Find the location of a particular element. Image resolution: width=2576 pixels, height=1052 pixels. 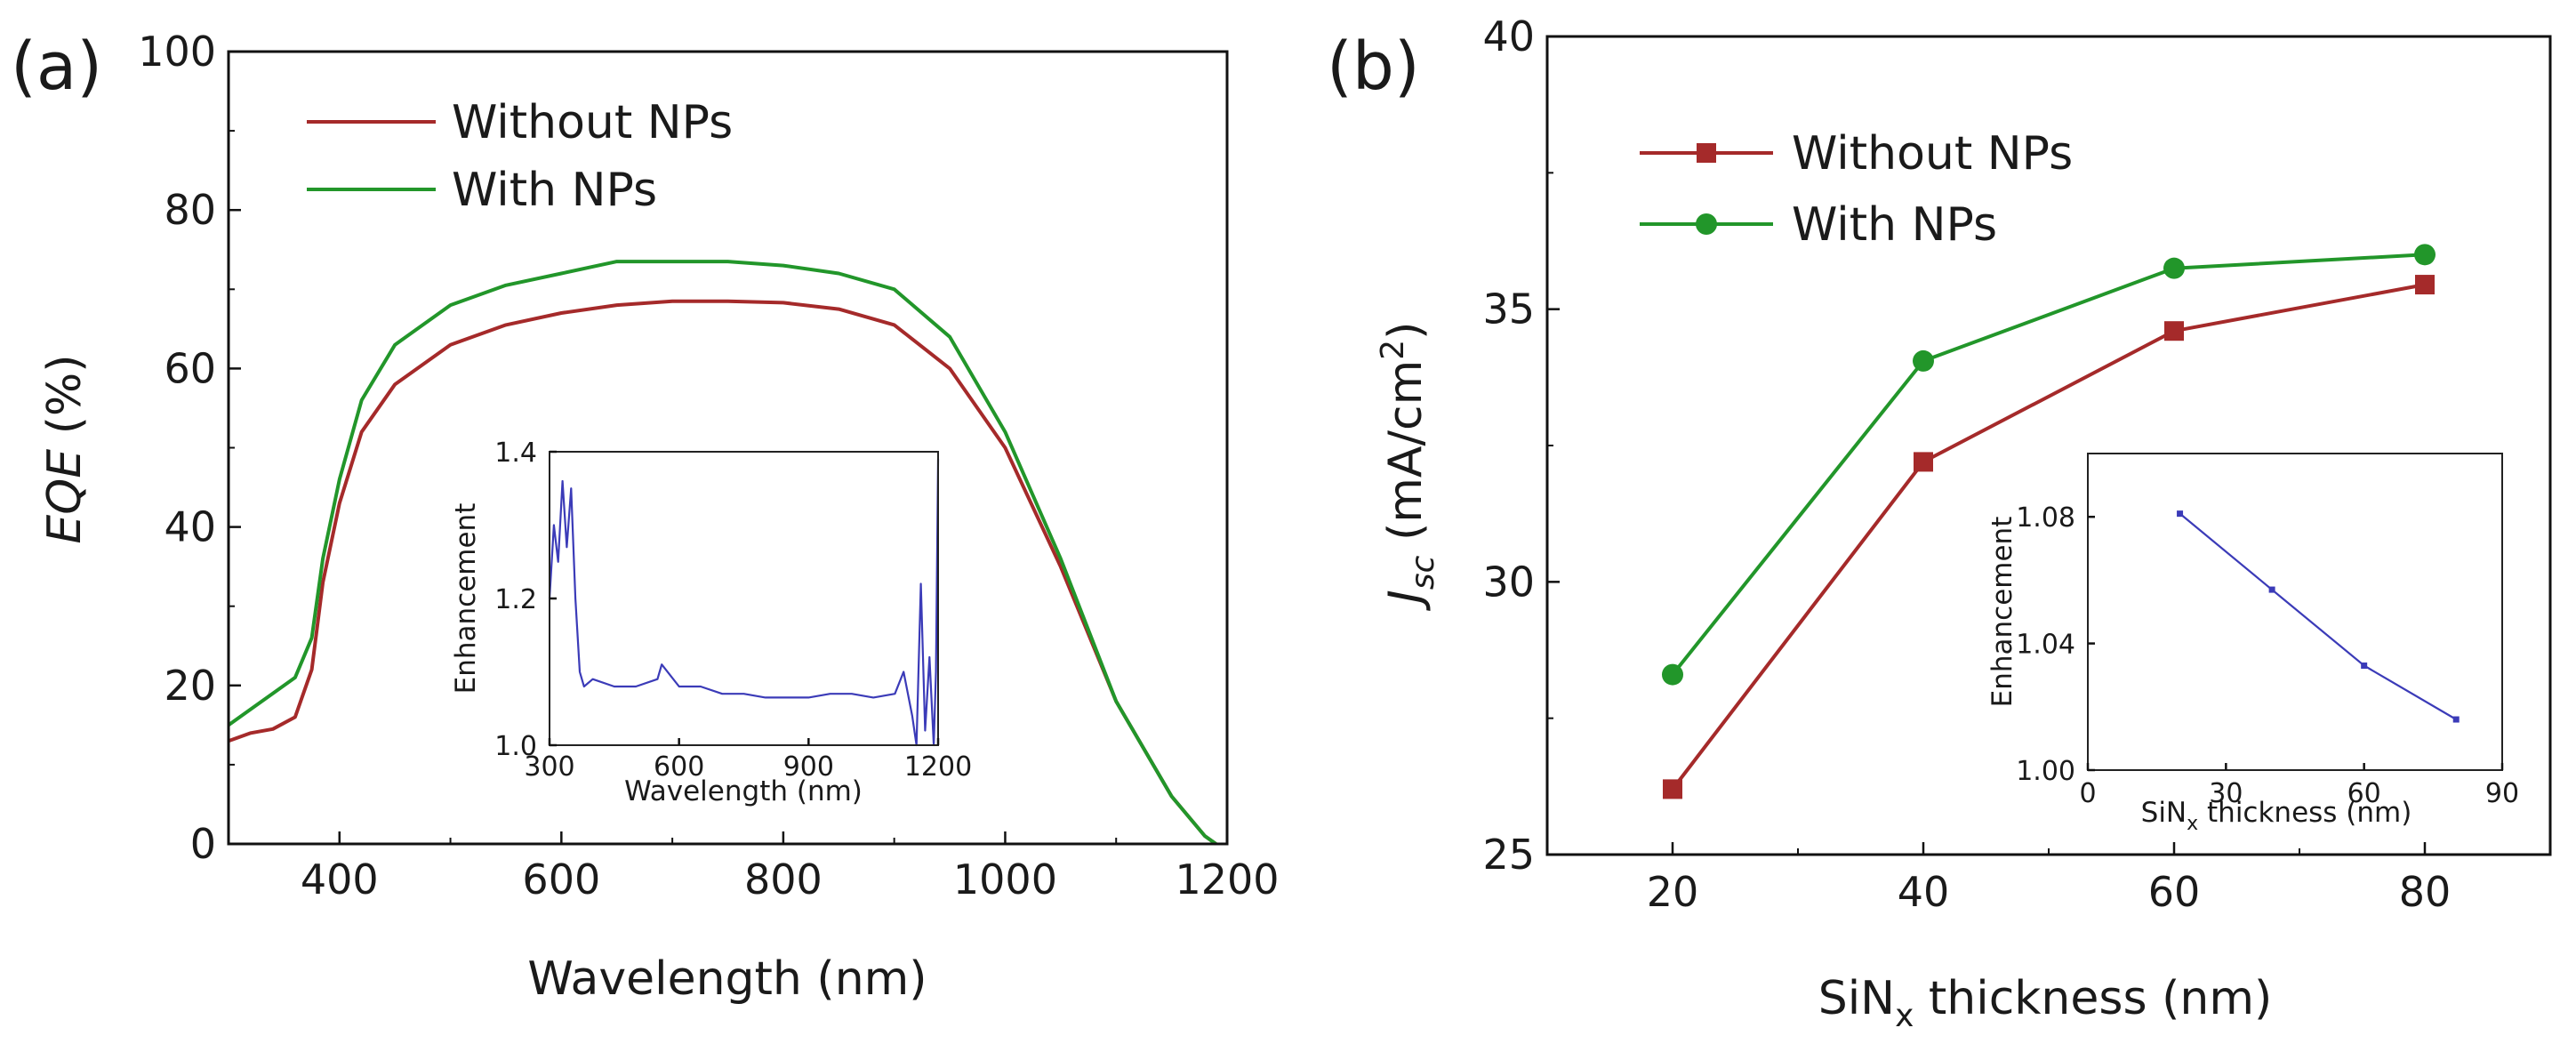

panel-b-y-tick-label: 30 is located at coordinates (1508, 582).